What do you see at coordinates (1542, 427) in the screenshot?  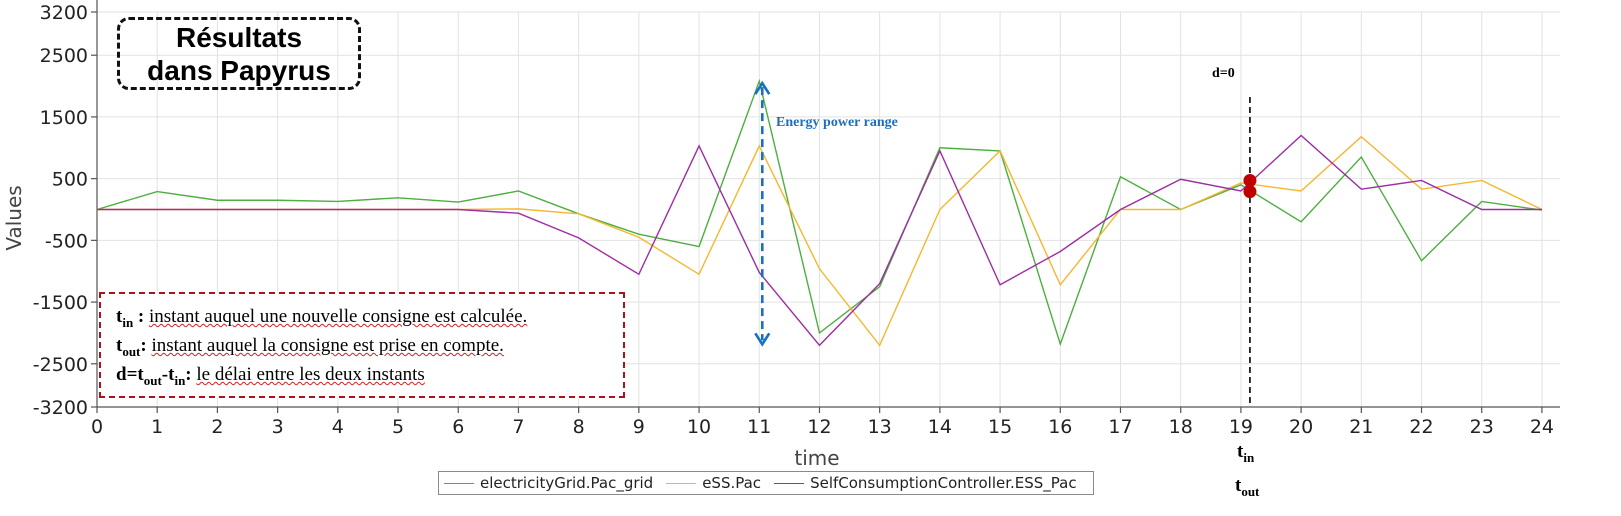 I see `x-tick-label: 24` at bounding box center [1542, 427].